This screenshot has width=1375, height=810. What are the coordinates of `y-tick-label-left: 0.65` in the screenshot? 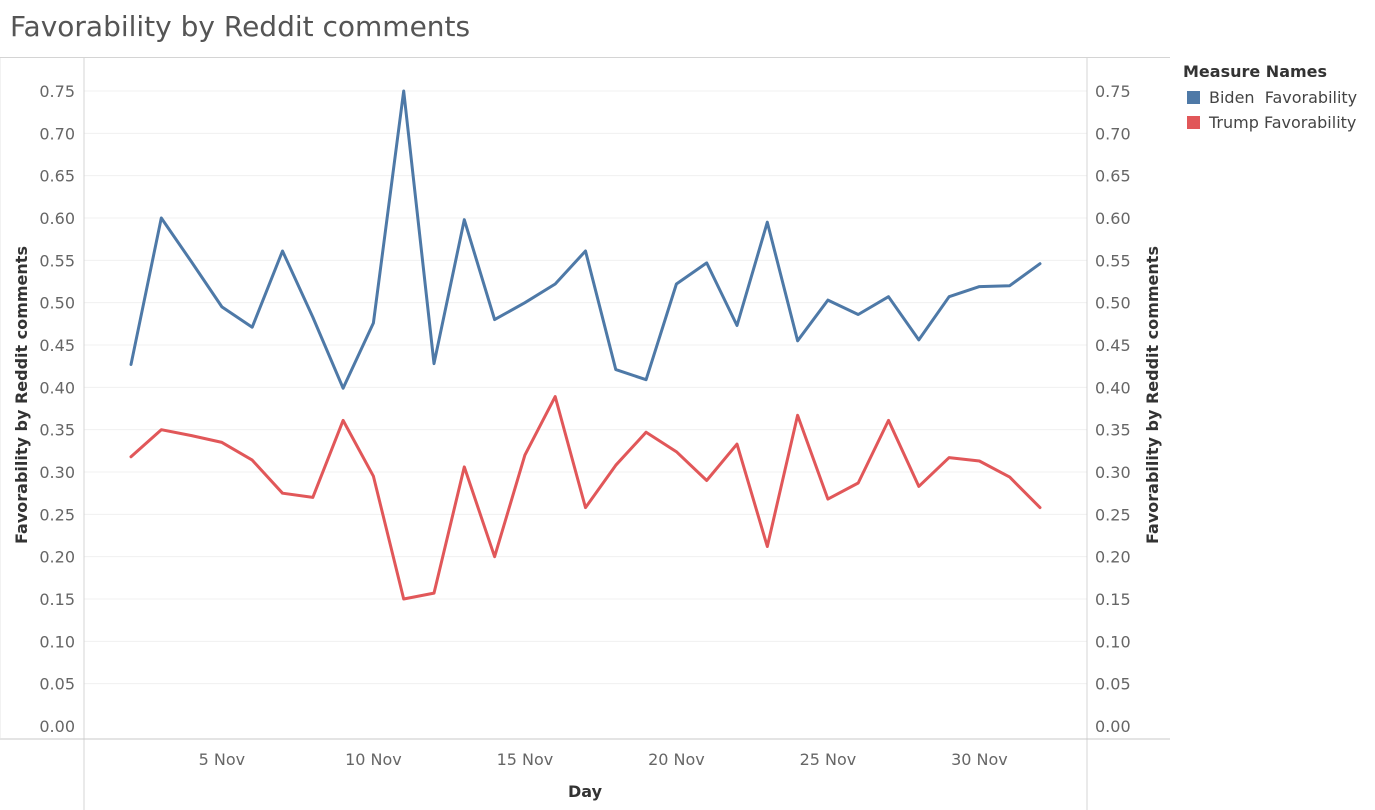 It's located at (57, 176).